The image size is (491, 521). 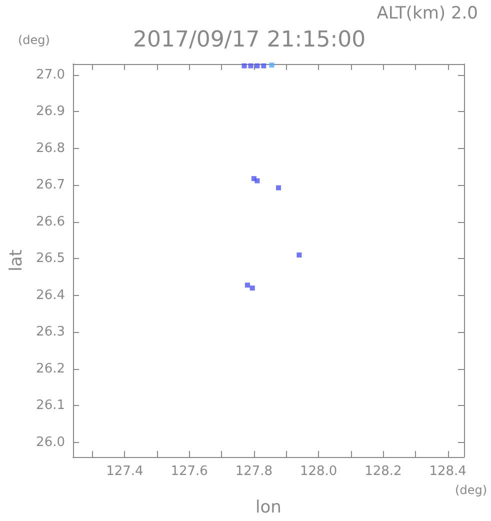 What do you see at coordinates (427, 14) in the screenshot?
I see `chart-subtitle: ALT(km) 2.0` at bounding box center [427, 14].